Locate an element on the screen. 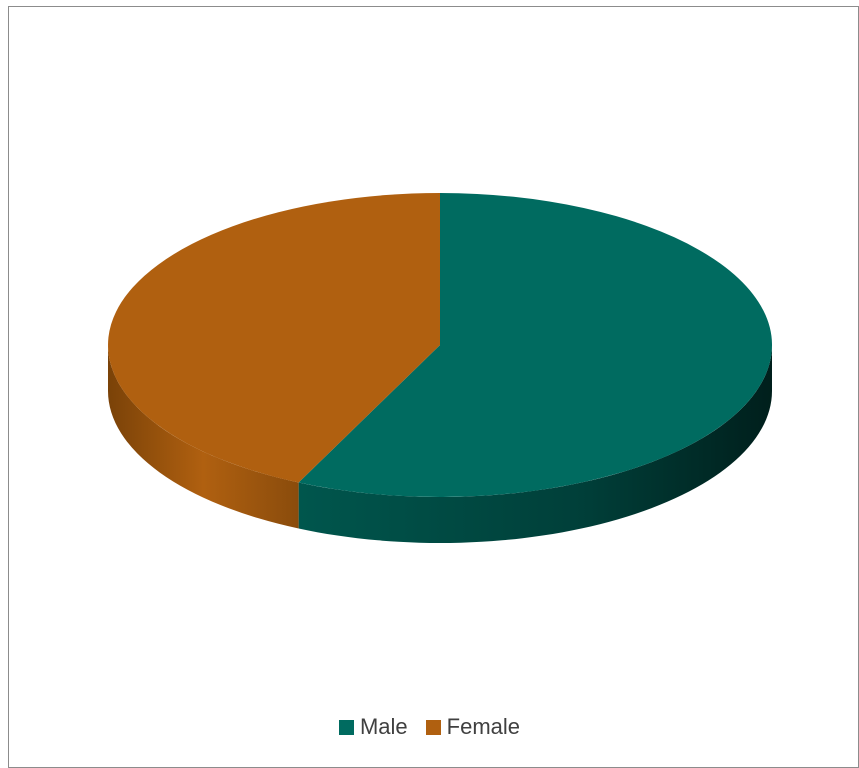  legend-label-female: Female is located at coordinates (483, 726).